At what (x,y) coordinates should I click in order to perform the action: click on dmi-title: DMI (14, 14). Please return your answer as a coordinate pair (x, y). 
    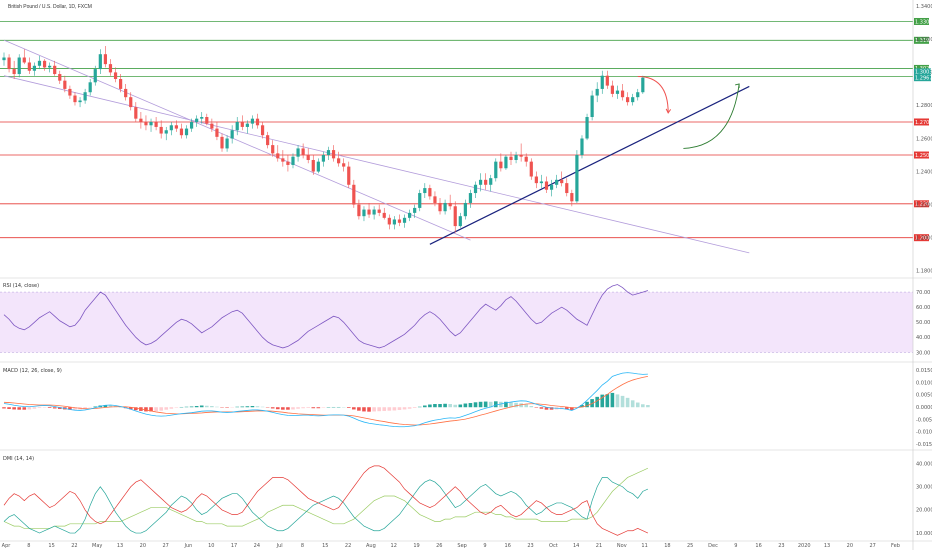
    Looking at the image, I should click on (18, 459).